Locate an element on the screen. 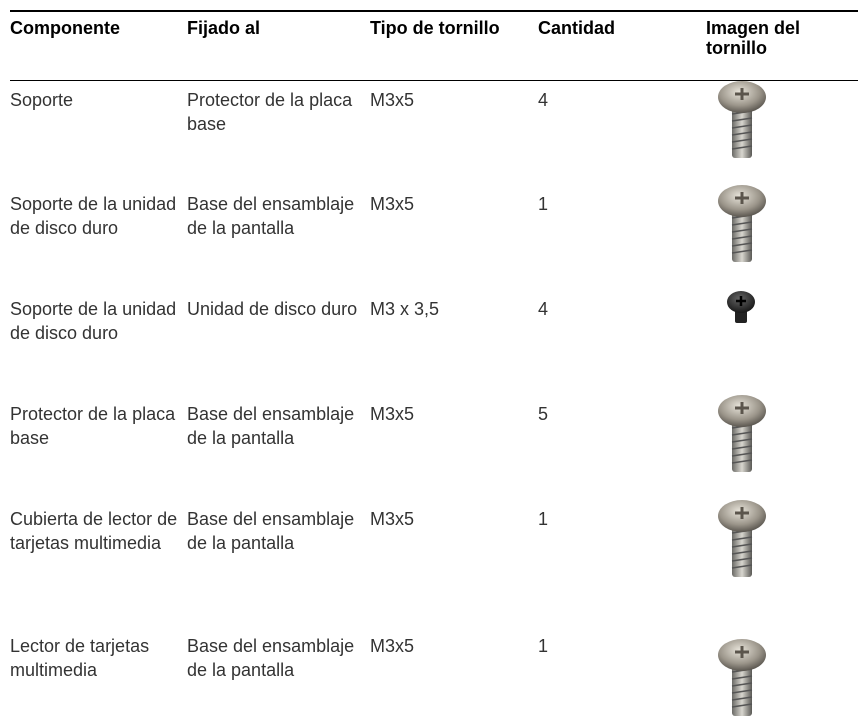 This screenshot has height=718, width=858. header-cell: Componente is located at coordinates (65, 28).